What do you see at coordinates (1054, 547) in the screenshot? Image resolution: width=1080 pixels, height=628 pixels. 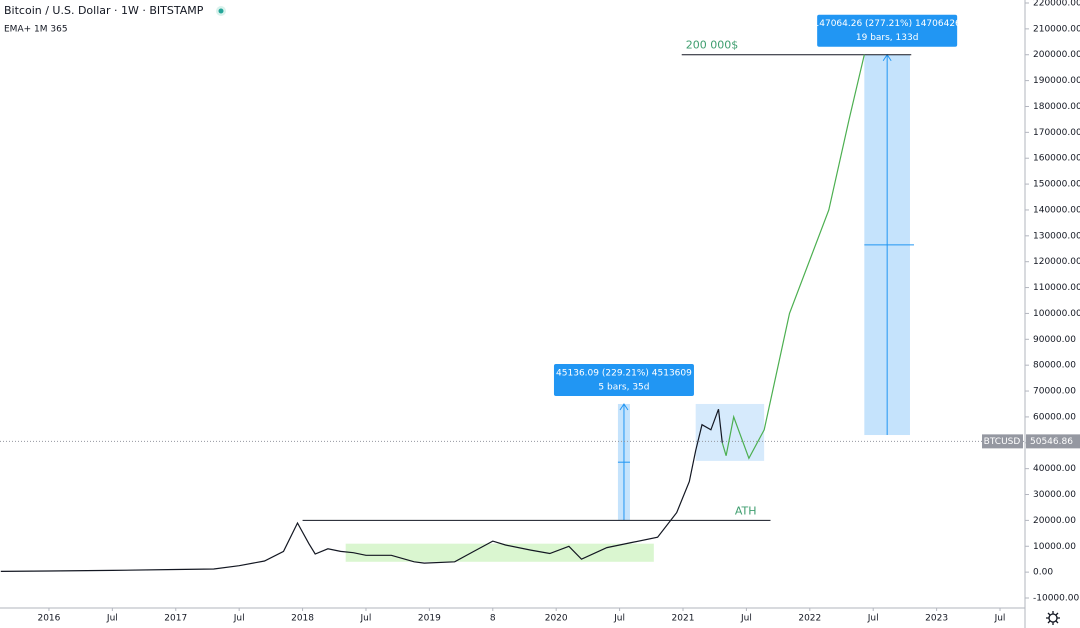 I see `y-tick-label: 10000.00` at bounding box center [1054, 547].